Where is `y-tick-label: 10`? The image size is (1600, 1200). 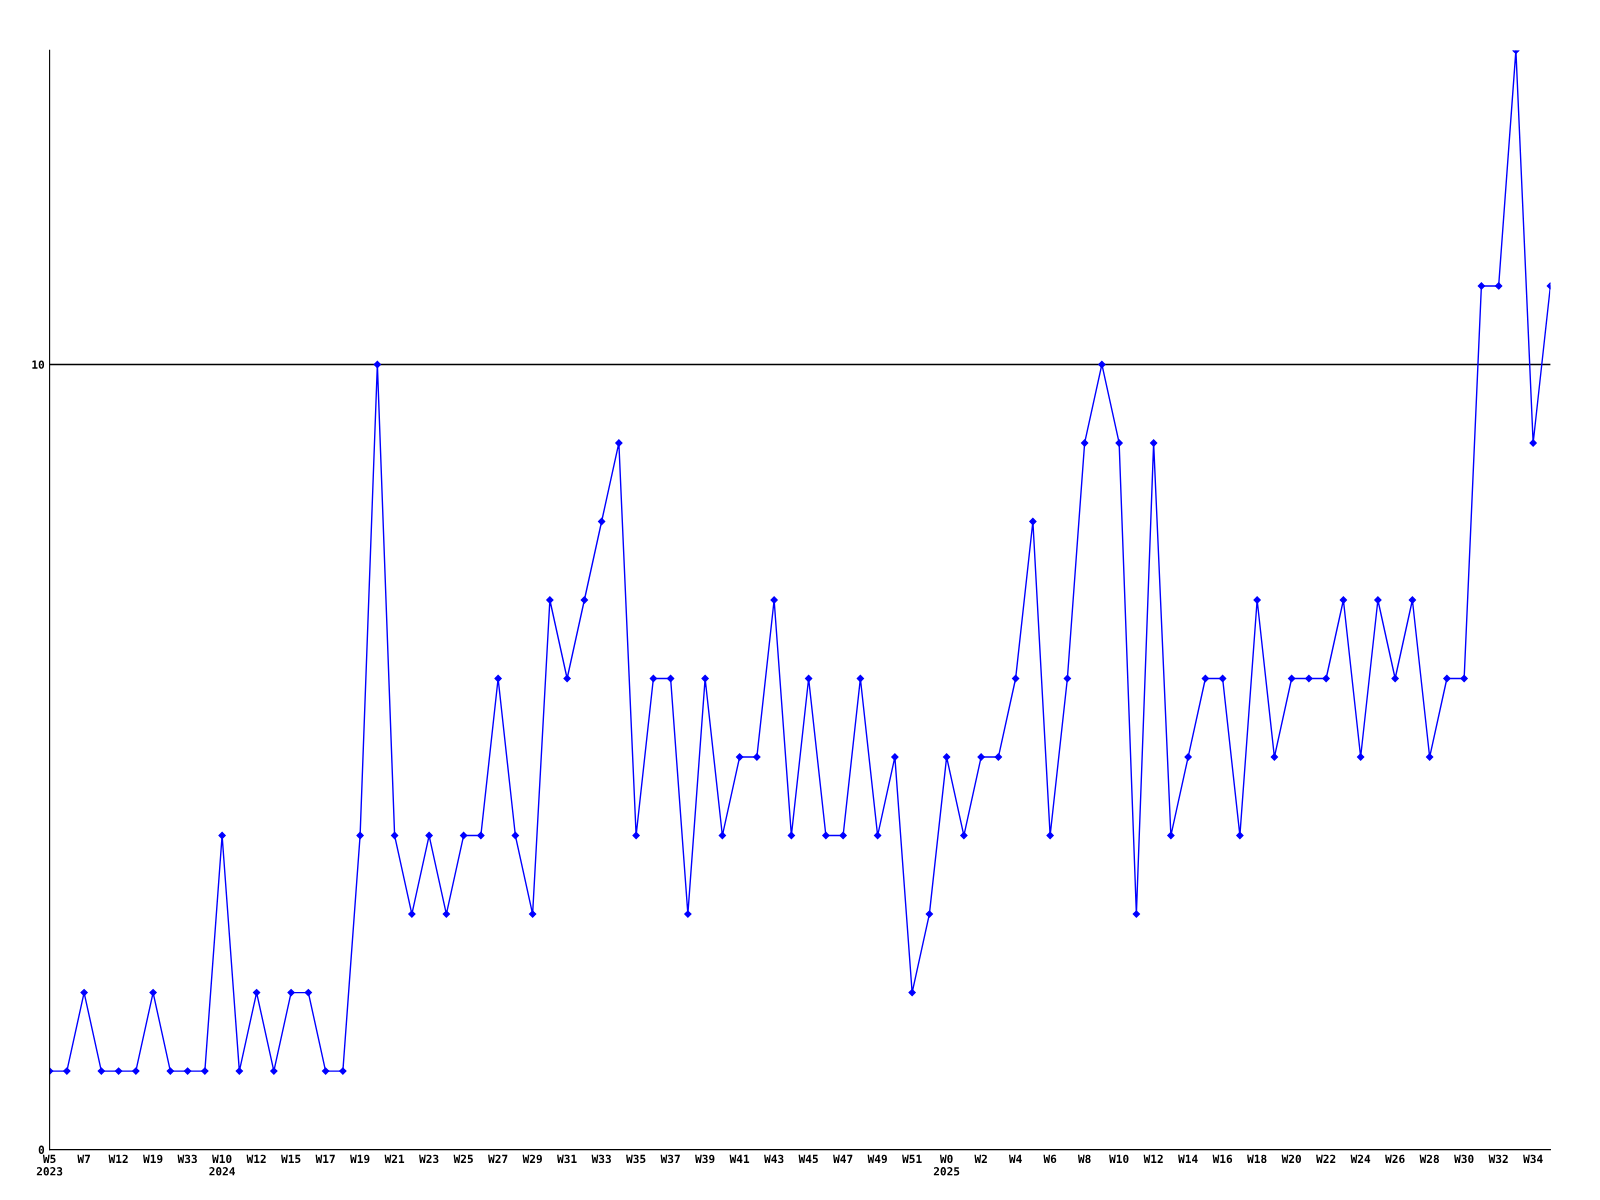 y-tick-label: 10 is located at coordinates (38, 364).